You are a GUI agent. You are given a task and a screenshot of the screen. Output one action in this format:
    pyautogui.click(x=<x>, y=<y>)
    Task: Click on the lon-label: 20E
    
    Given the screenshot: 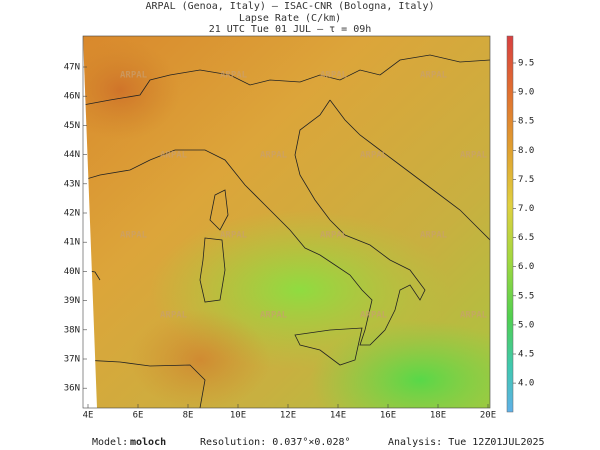 What is the action you would take?
    pyautogui.click(x=488, y=416)
    